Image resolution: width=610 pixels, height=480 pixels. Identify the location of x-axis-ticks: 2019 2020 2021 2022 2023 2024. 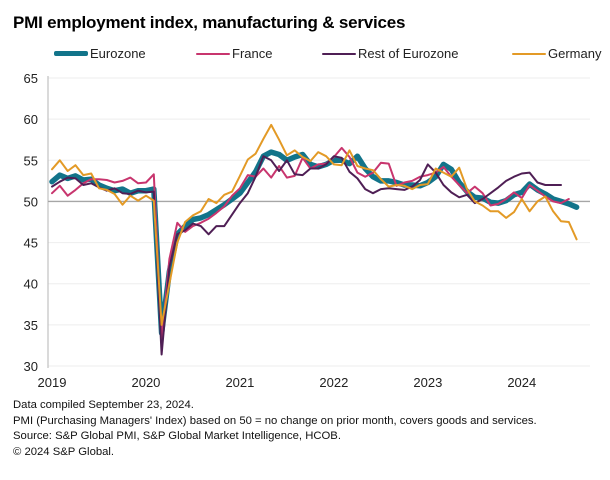
(287, 382).